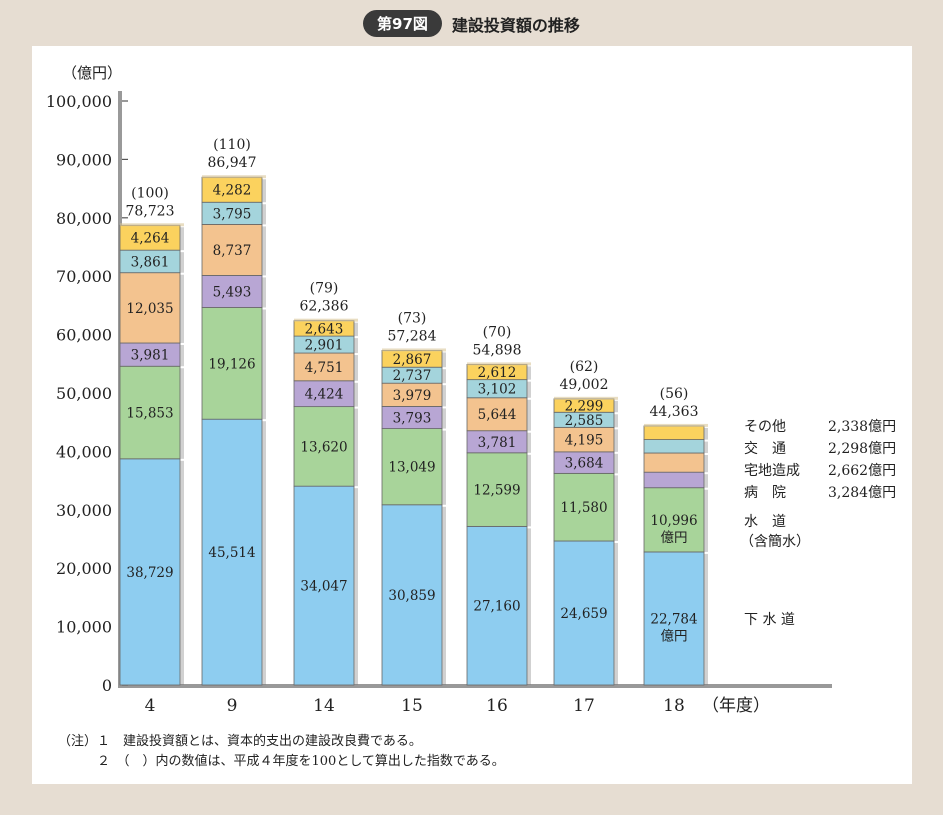  I want to click on x-tick-label: 14, so click(324, 706).